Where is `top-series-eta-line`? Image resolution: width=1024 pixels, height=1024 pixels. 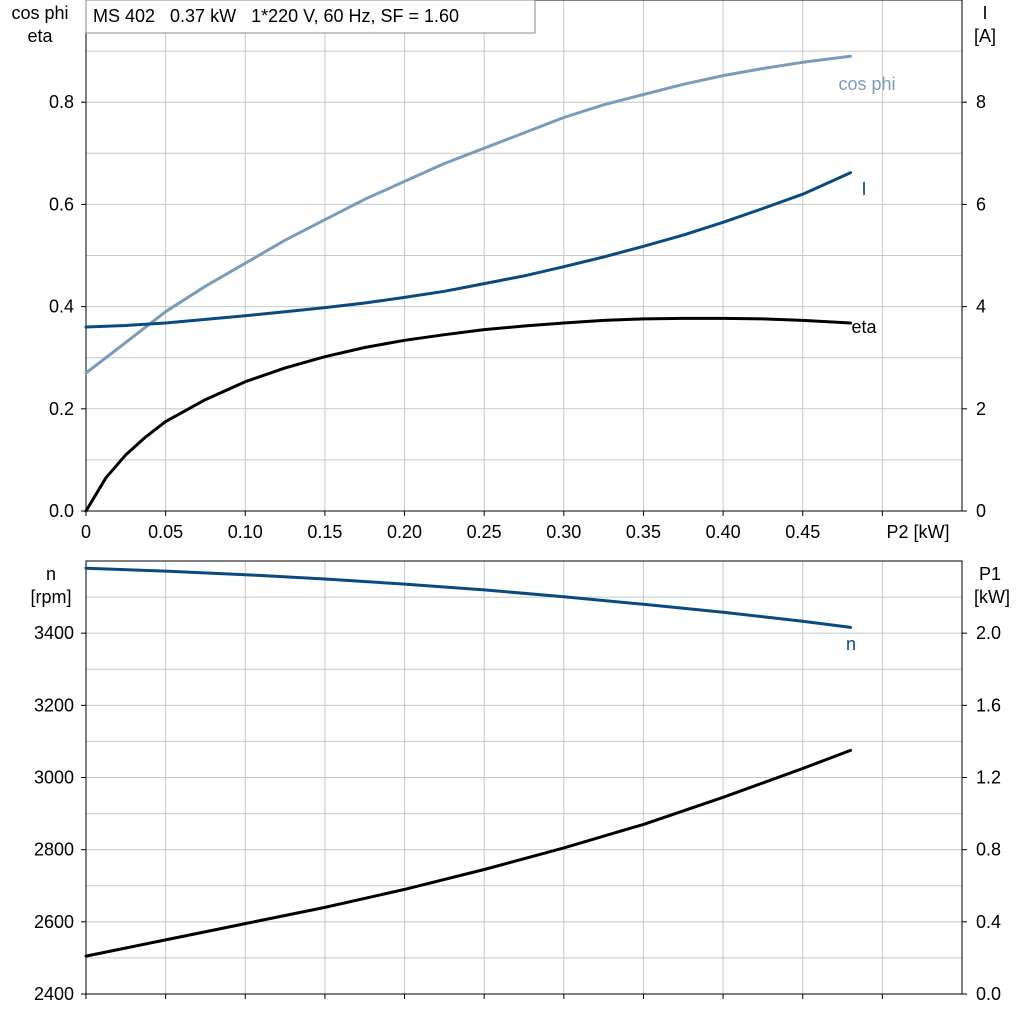
top-series-eta-line is located at coordinates (468, 414).